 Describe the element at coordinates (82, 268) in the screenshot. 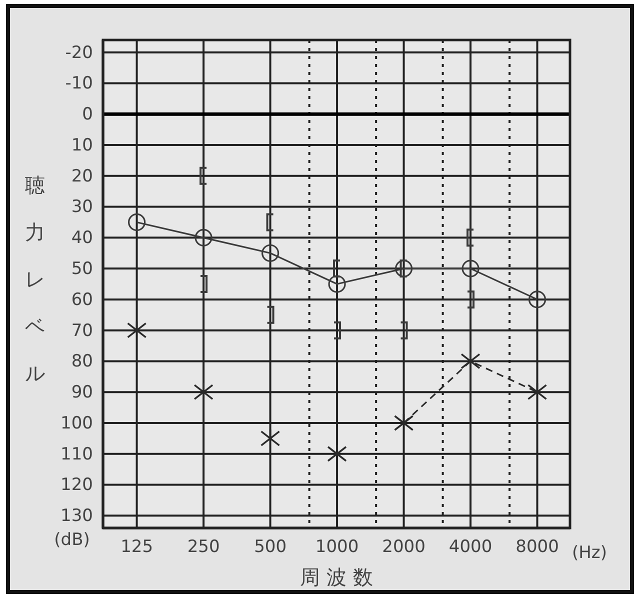

I see `y-tick-label: 50` at that location.